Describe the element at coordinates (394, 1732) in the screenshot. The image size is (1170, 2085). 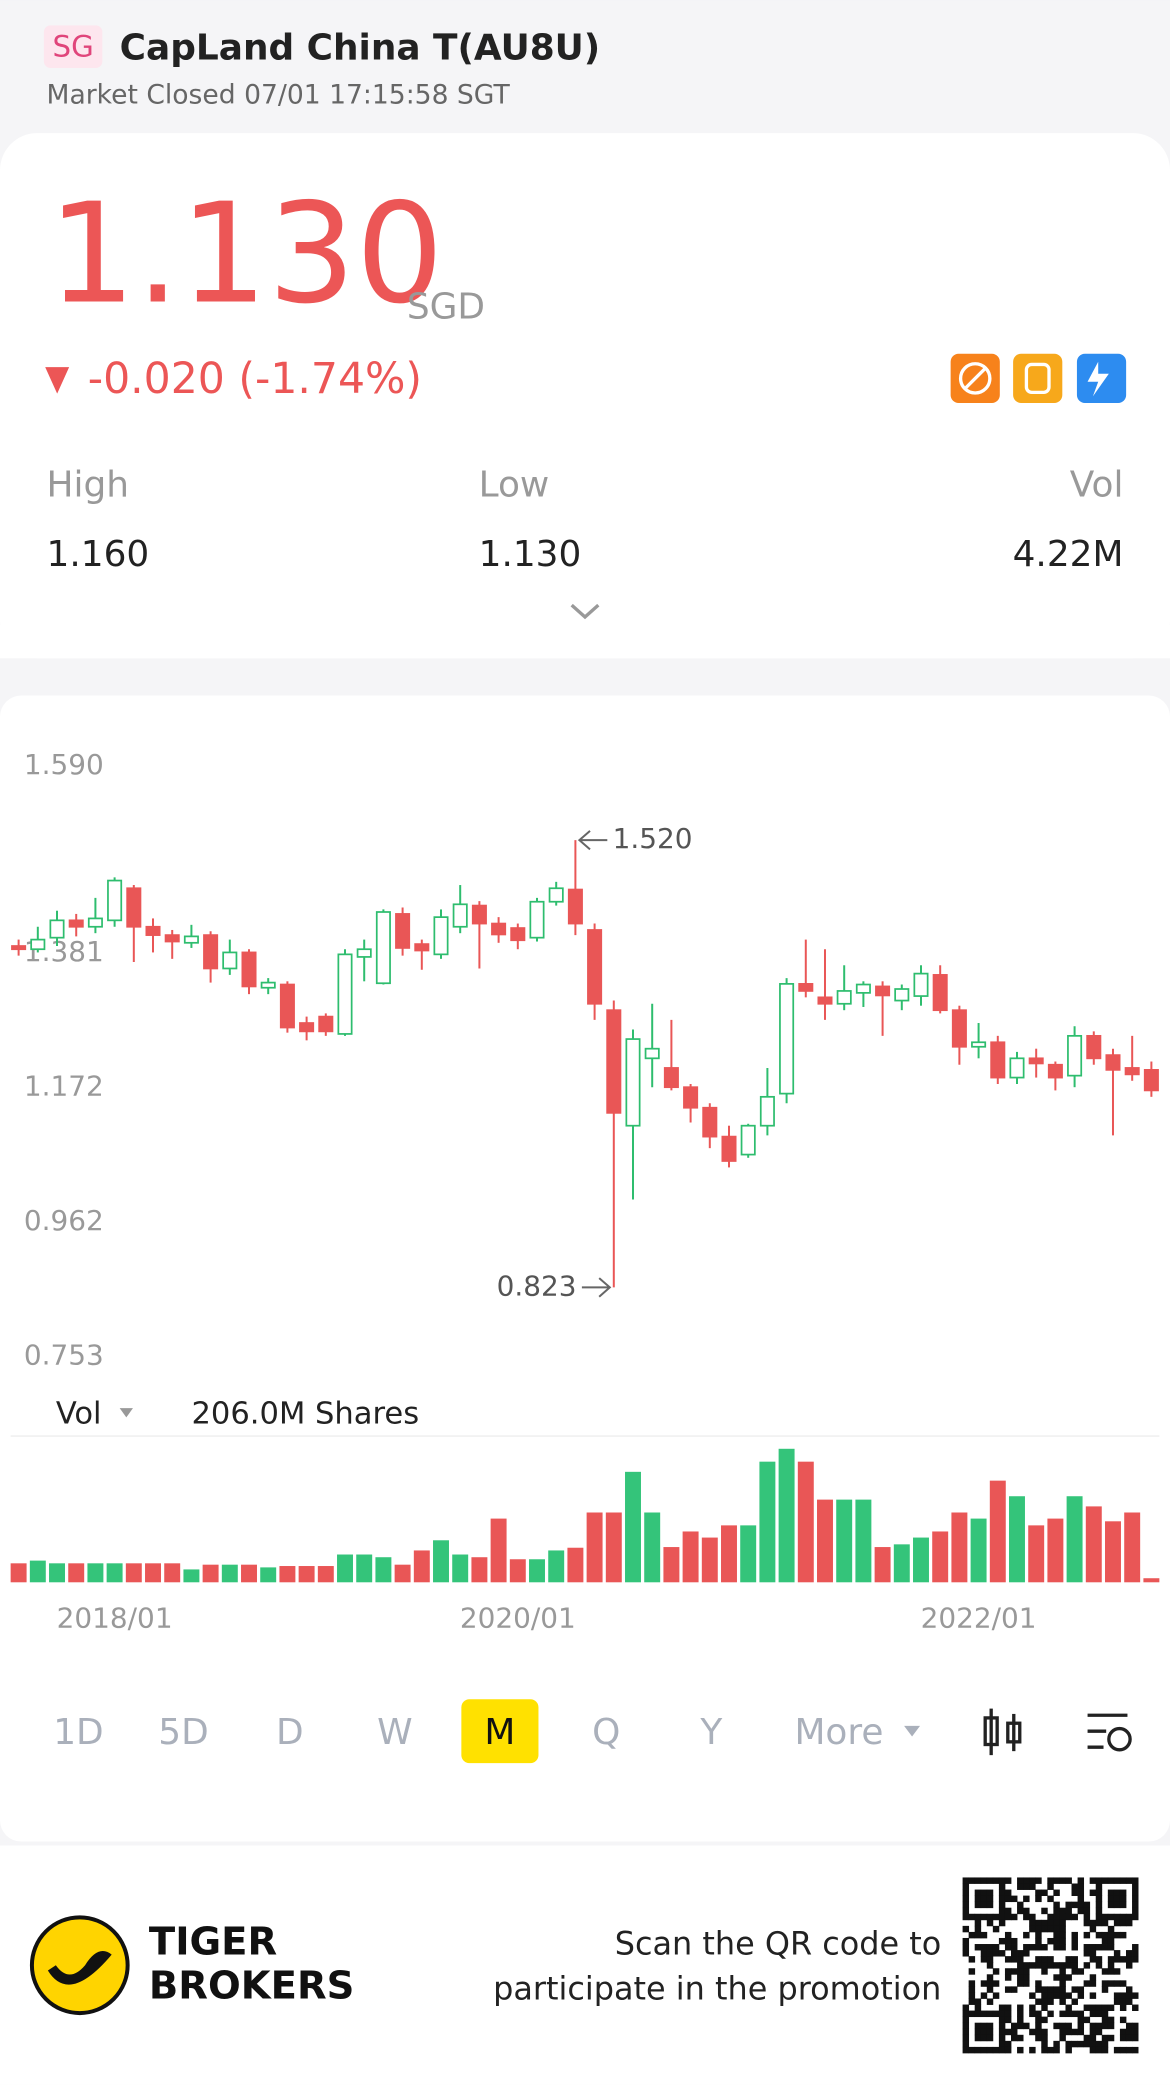
I see `period-tab: W` at that location.